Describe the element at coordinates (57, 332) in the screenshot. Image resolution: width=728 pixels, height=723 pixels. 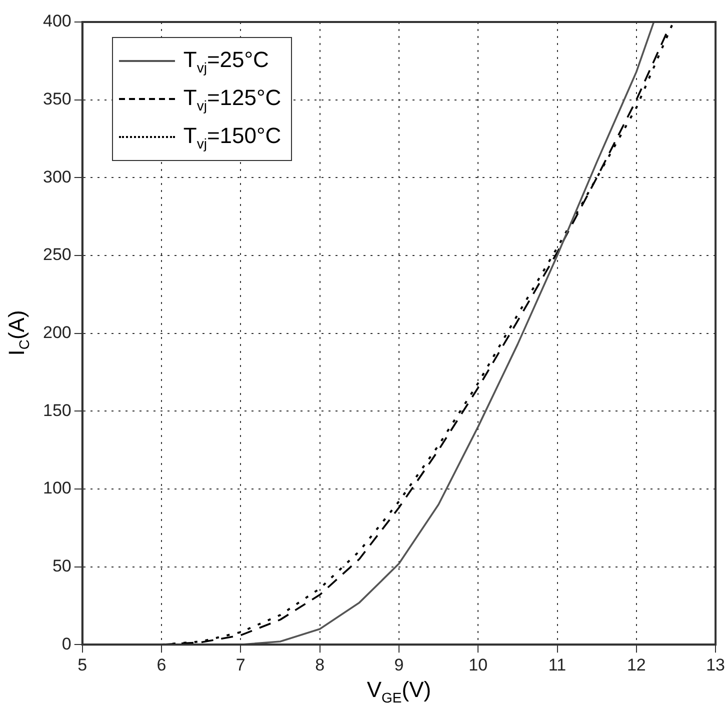
I see `y-tick-label: 200` at that location.